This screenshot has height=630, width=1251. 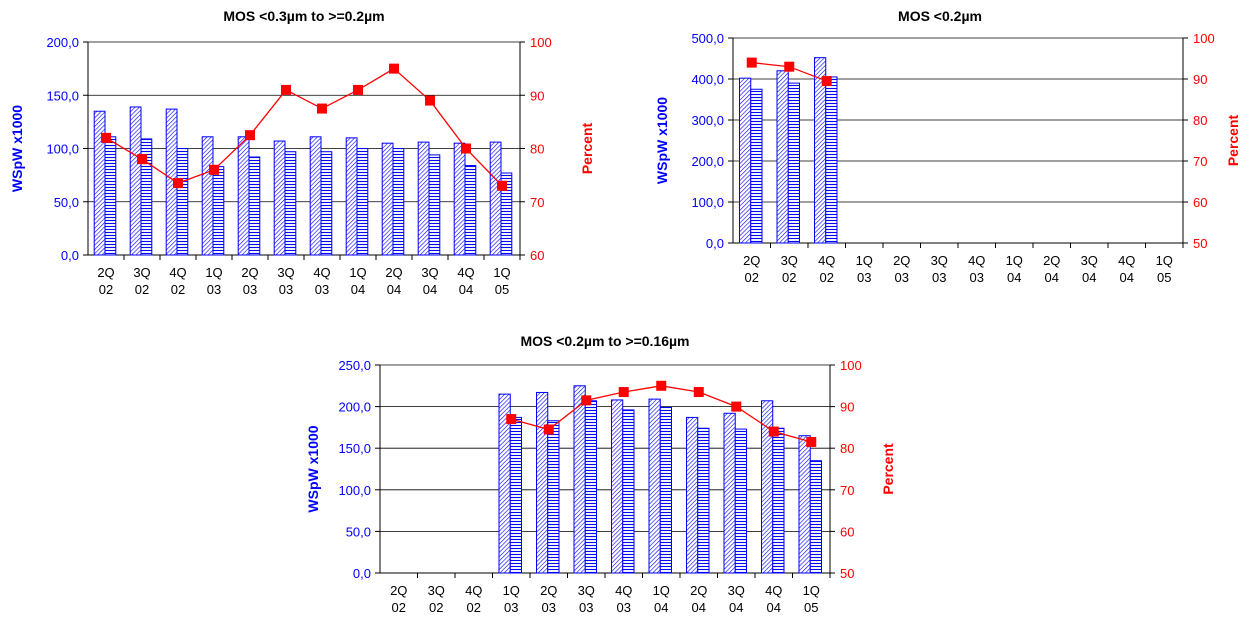 I want to click on y-tick-label: 150,0, so click(x=354, y=448).